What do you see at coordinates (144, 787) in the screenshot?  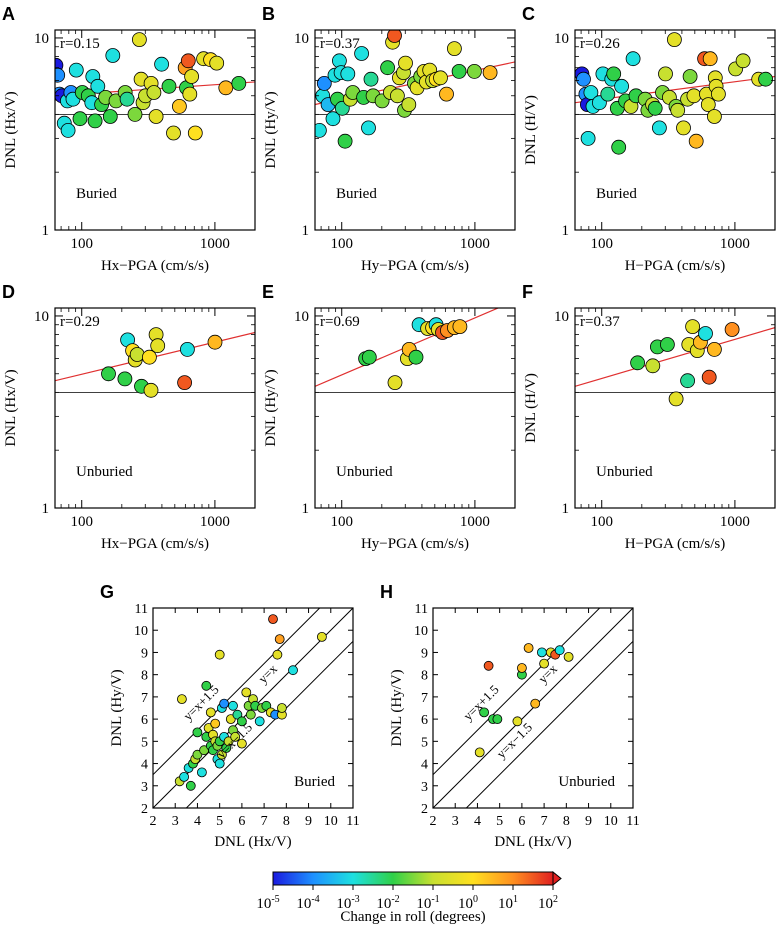 I see `y-tick-label: 3` at bounding box center [144, 787].